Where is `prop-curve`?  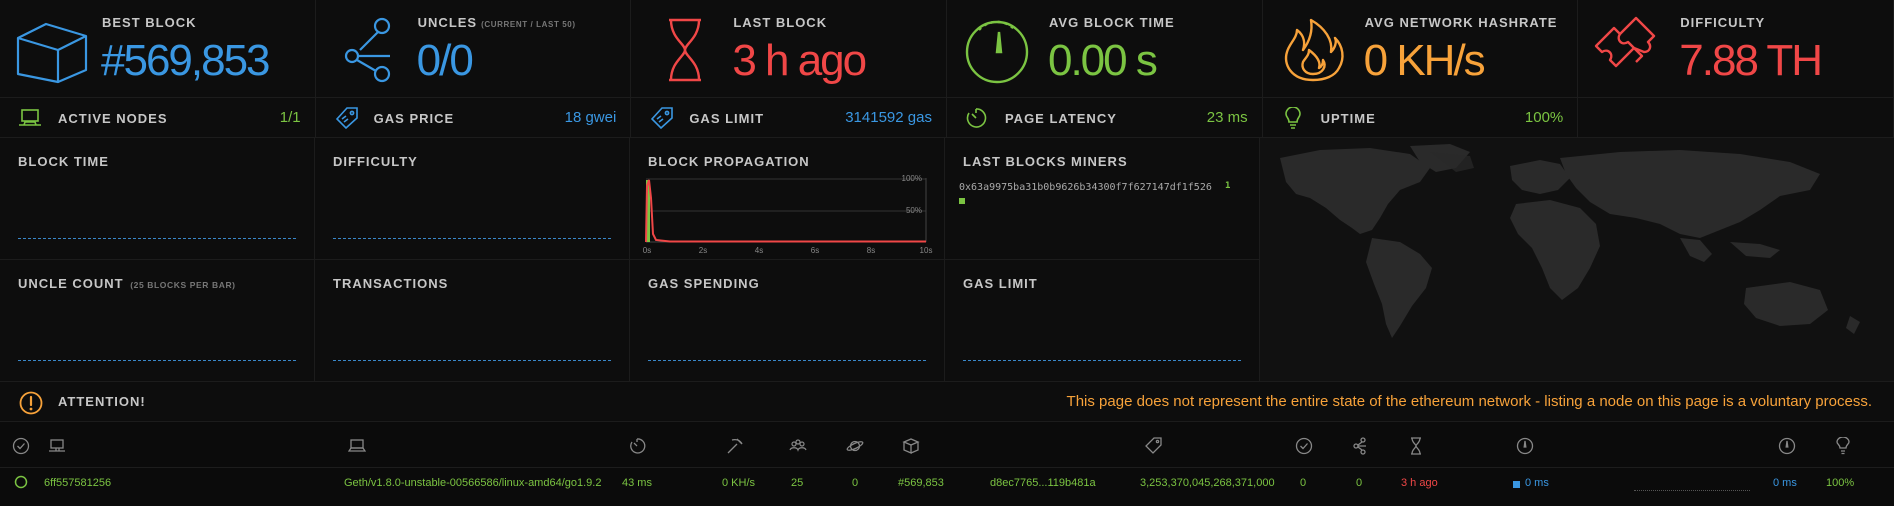
prop-curve is located at coordinates (785, 211).